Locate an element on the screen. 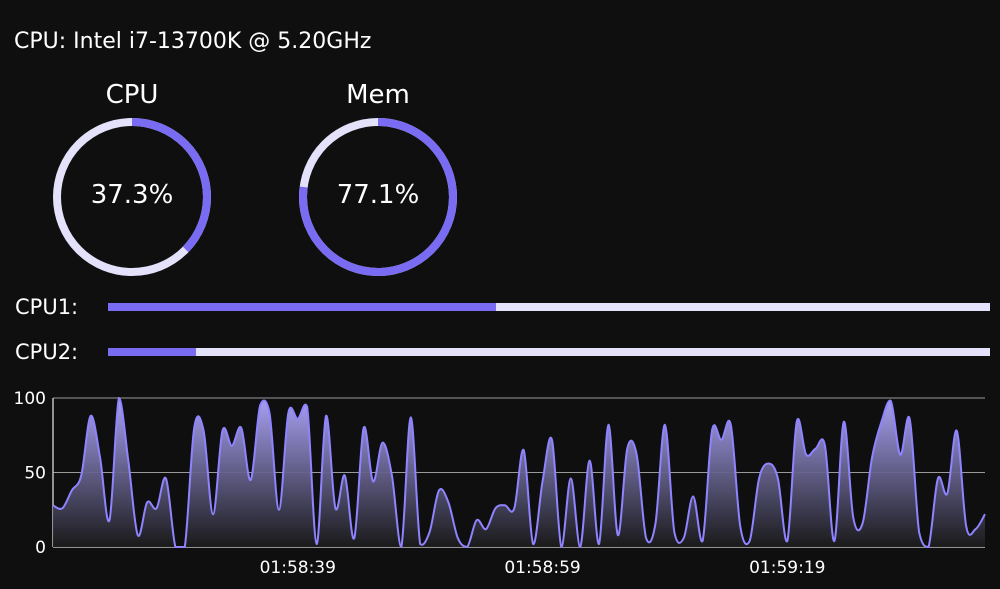 The width and height of the screenshot is (1000, 589). cpu-gauge-label: CPU is located at coordinates (132, 95).